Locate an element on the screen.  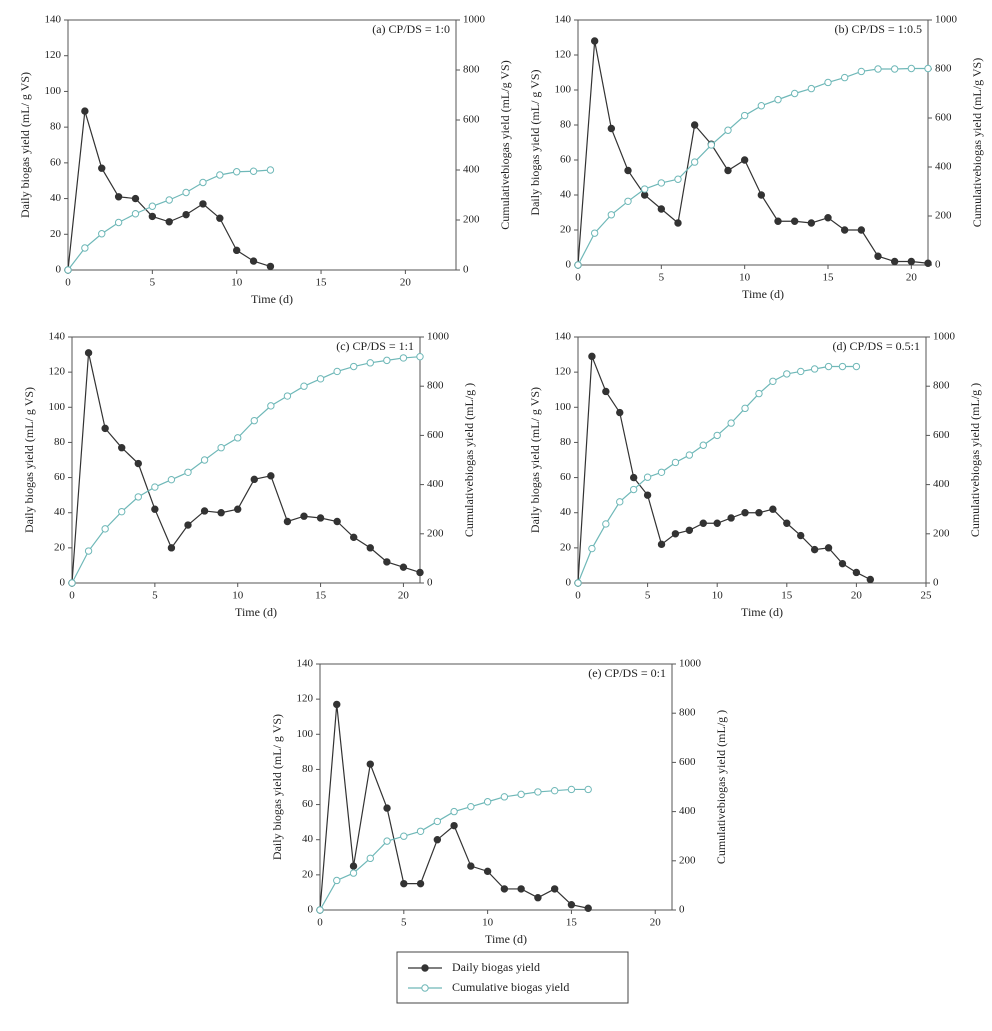
legend-box is located at coordinates (512, 977).